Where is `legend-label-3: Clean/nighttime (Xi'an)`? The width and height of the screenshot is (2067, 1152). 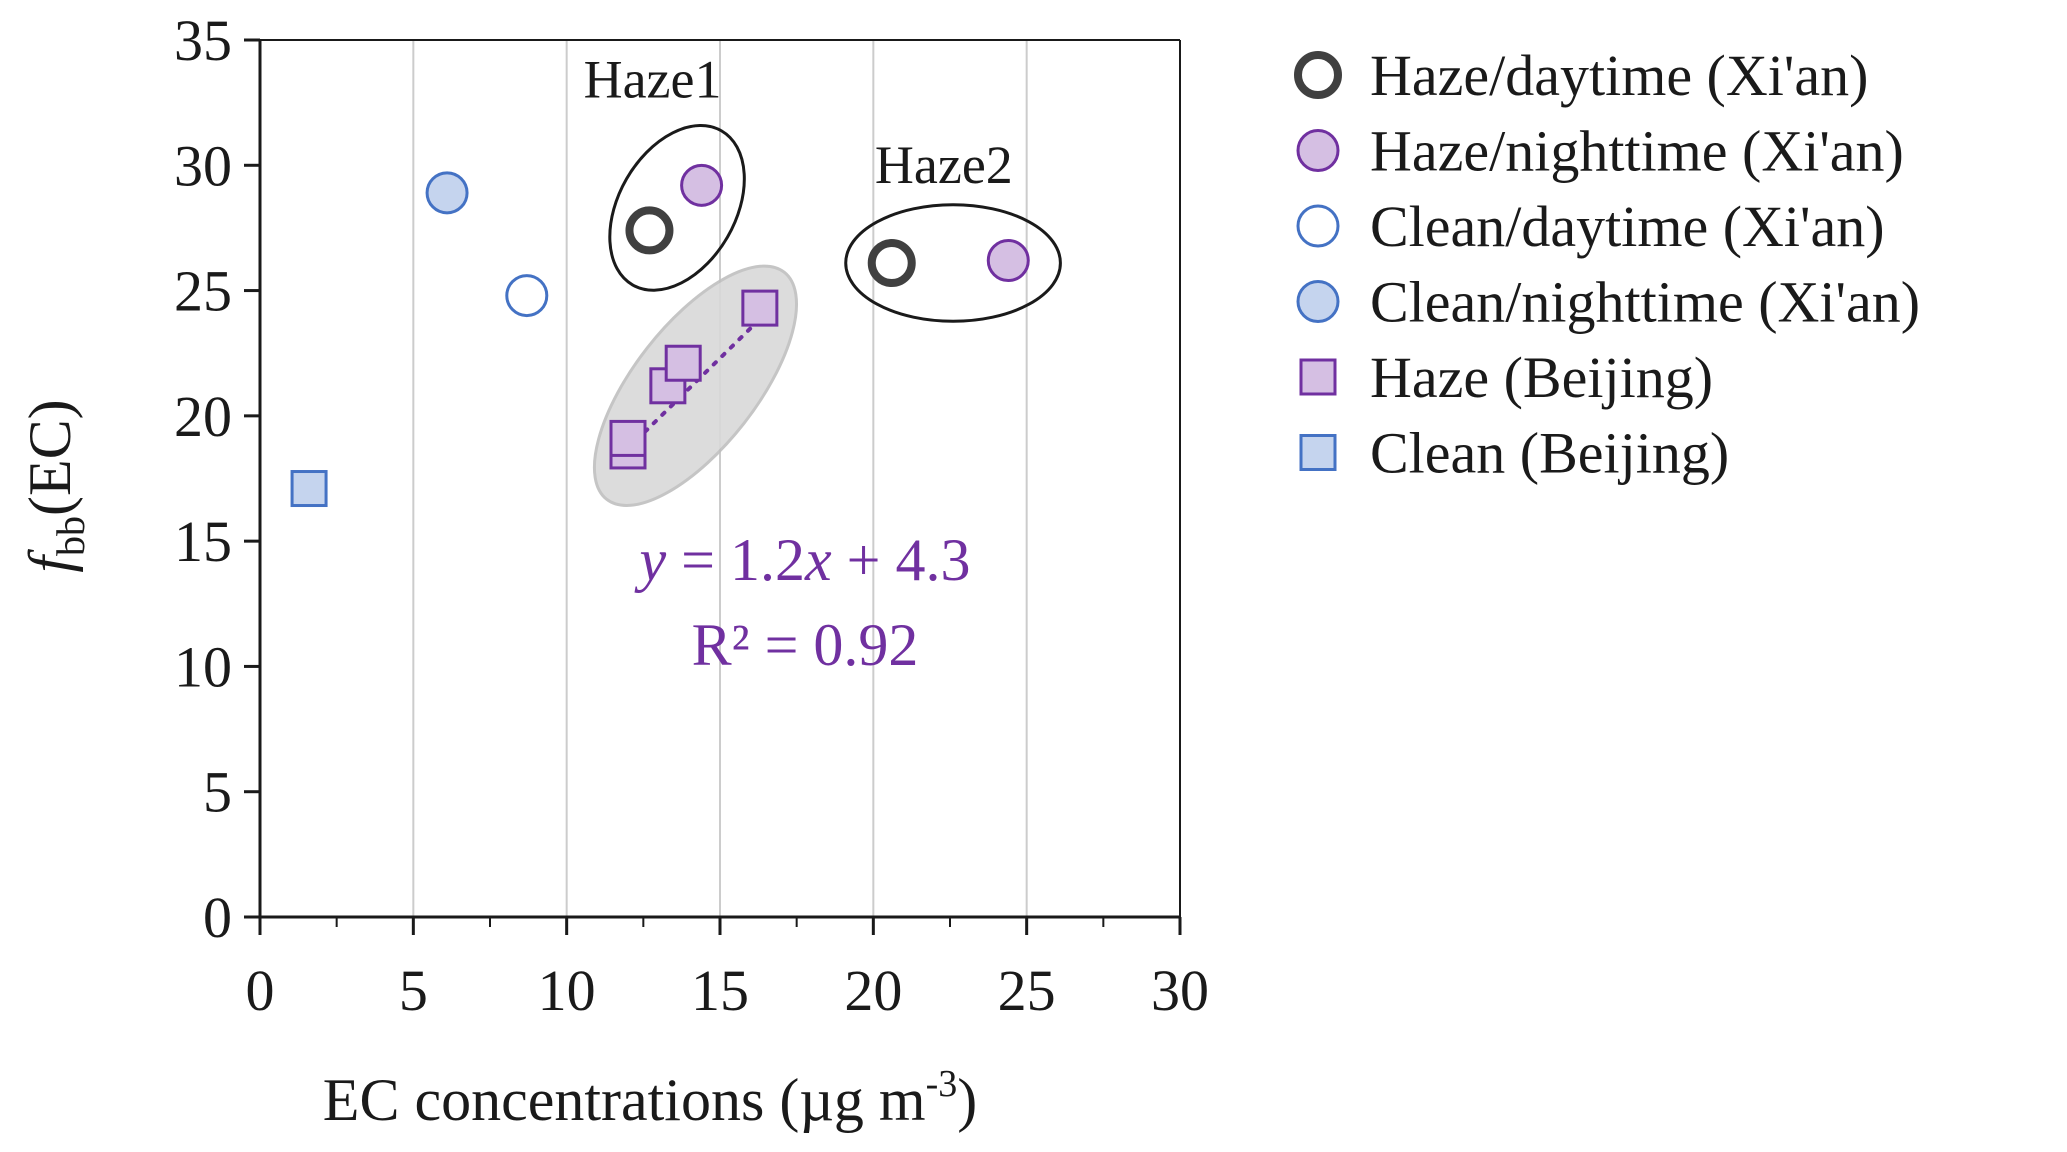
legend-label-3: Clean/nighttime (Xi'an) is located at coordinates (1645, 302).